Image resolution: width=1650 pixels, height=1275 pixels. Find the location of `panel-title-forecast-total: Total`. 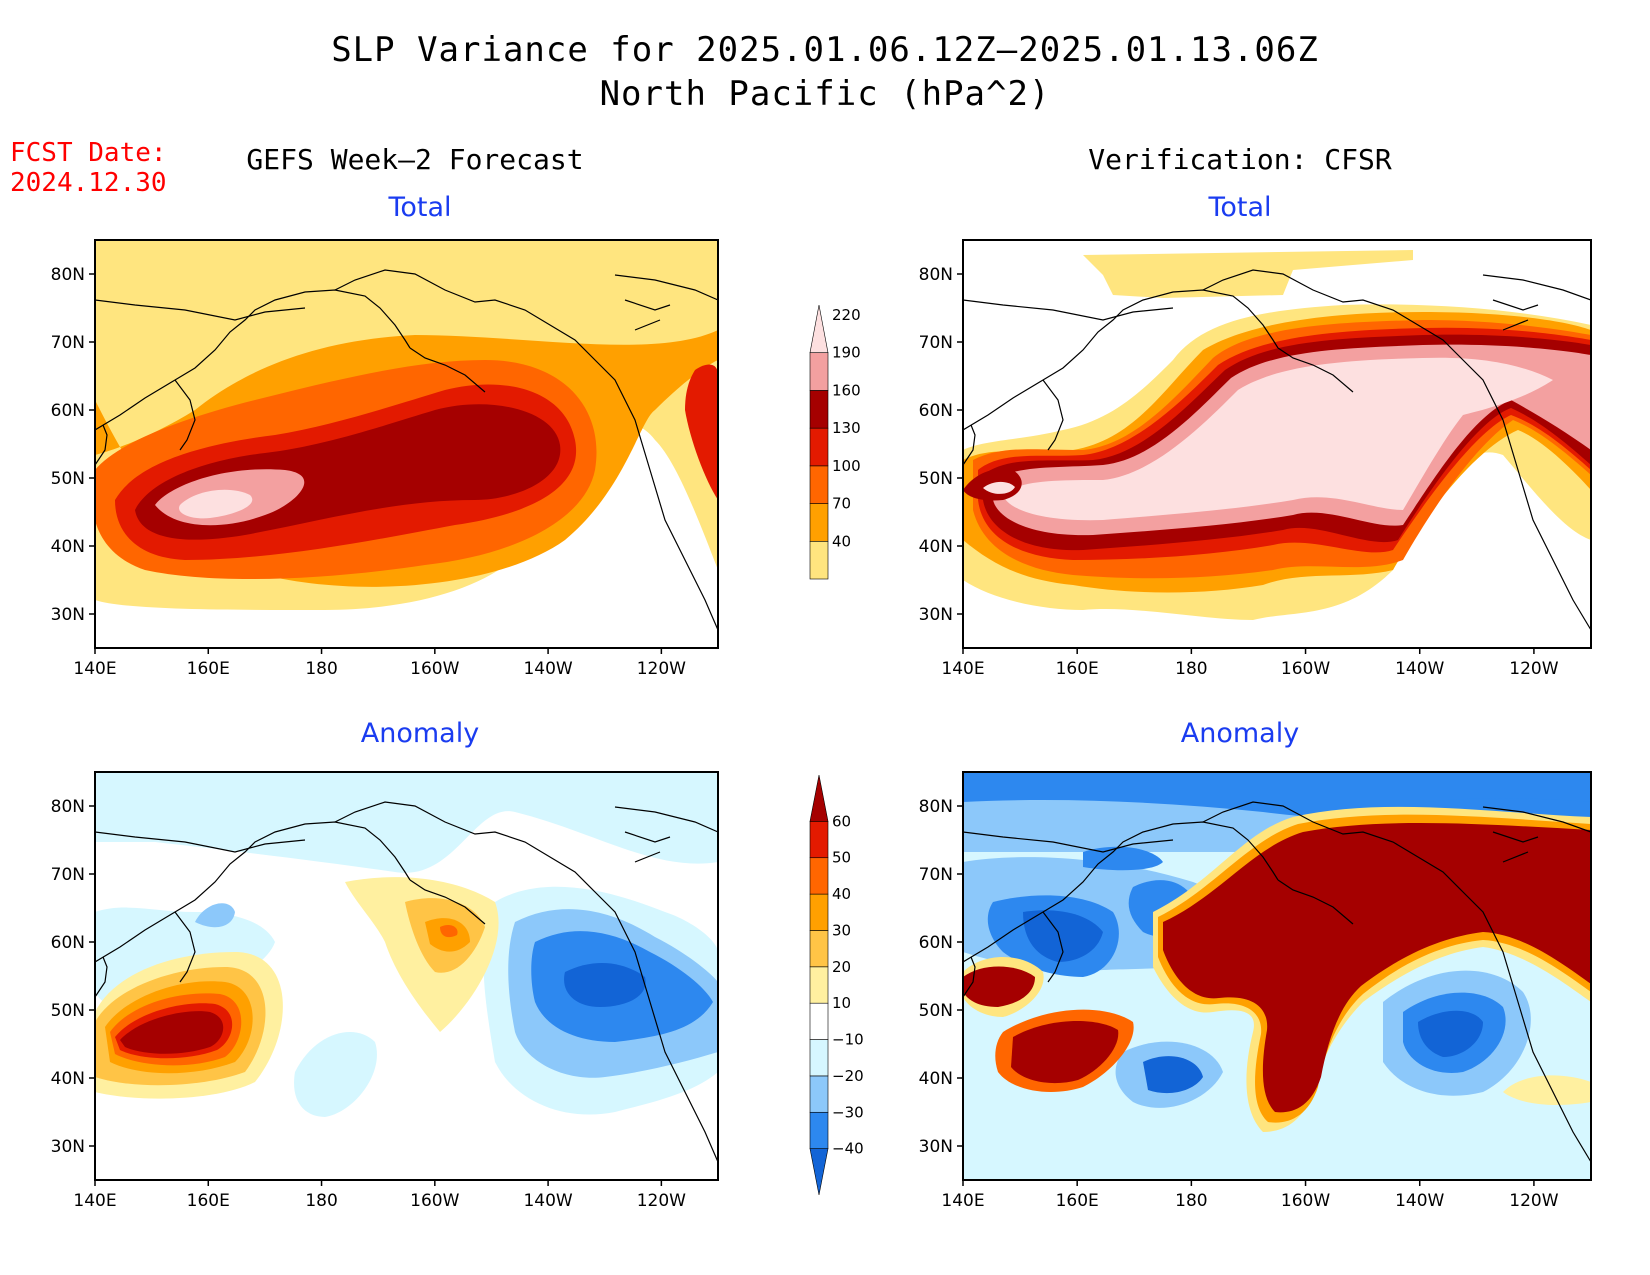

panel-title-forecast-total: Total is located at coordinates (420, 207).